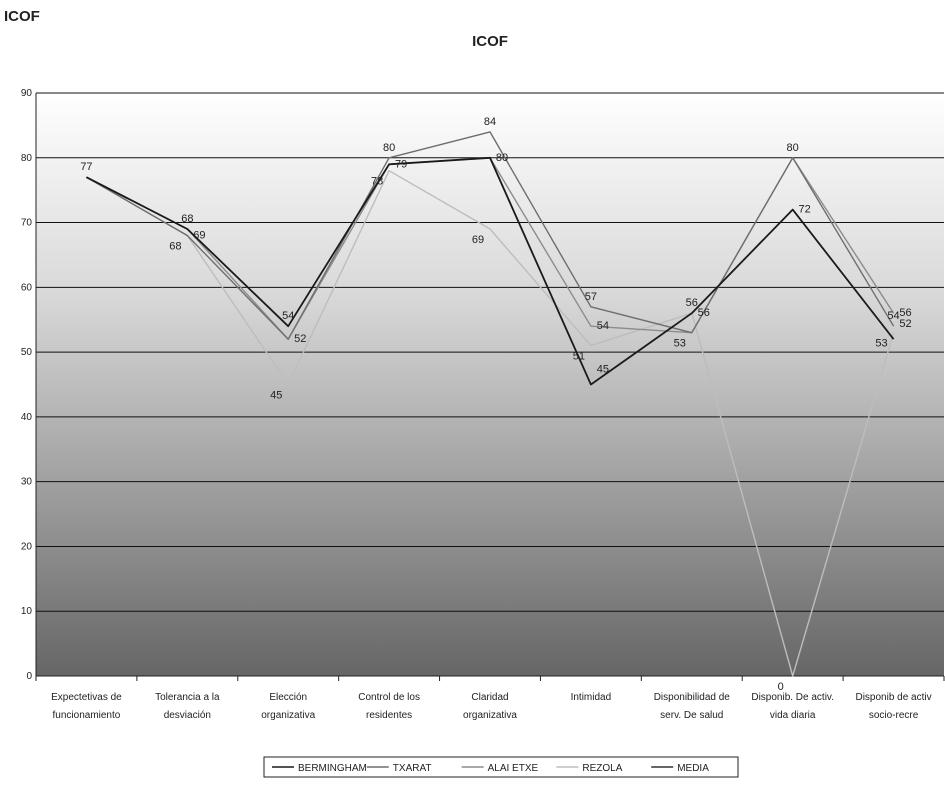 The height and width of the screenshot is (803, 945). What do you see at coordinates (22, 16) in the screenshot?
I see `corner-title: ICOF` at bounding box center [22, 16].